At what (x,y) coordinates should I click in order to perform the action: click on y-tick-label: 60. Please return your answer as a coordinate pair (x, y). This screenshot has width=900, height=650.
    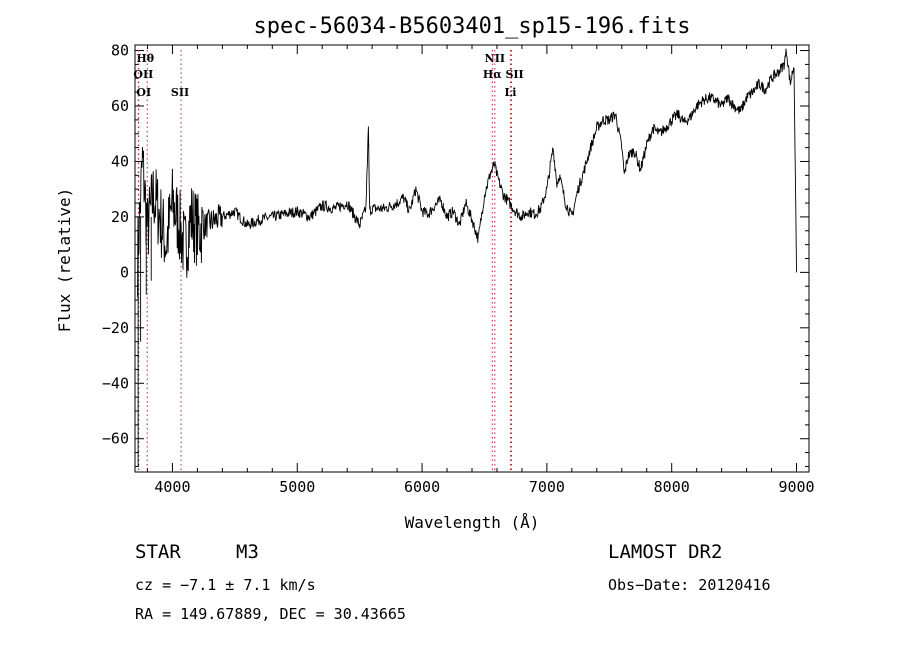
    Looking at the image, I should click on (120, 106).